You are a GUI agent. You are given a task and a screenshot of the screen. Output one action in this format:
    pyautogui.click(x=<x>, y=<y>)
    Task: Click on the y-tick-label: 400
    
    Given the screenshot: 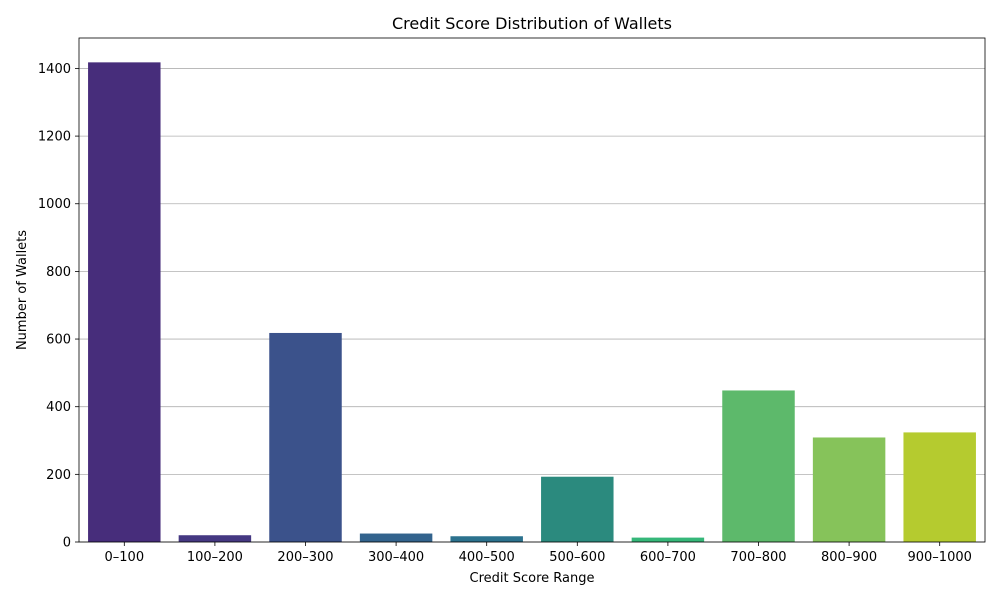 What is the action you would take?
    pyautogui.click(x=58, y=407)
    